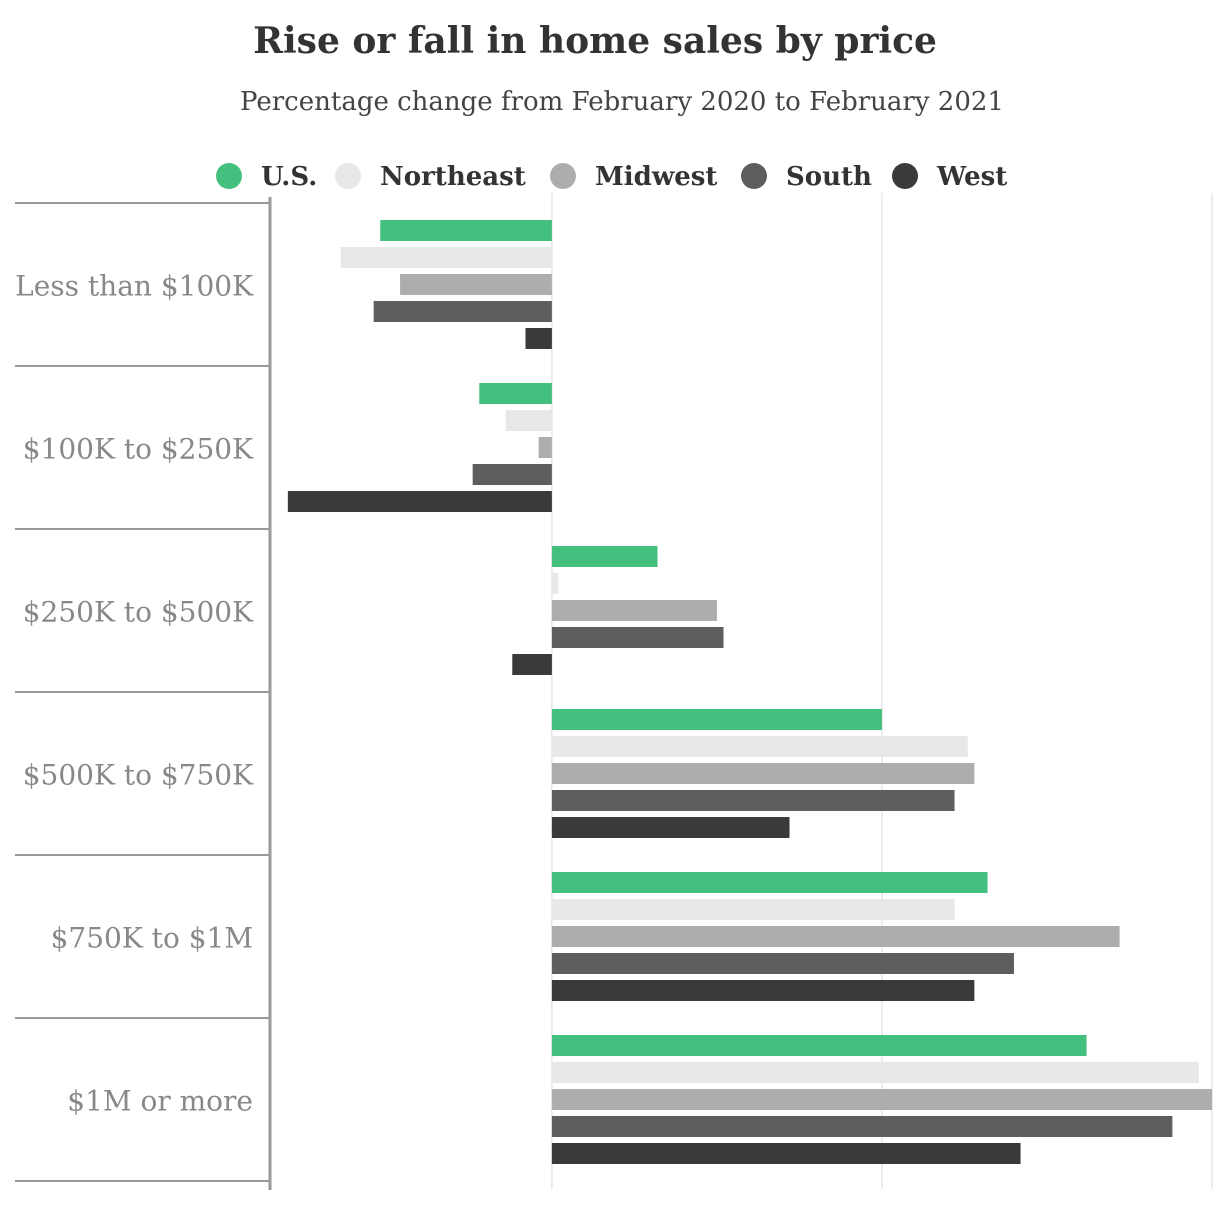 The width and height of the screenshot is (1226, 1206). What do you see at coordinates (971, 177) in the screenshot?
I see `legend-label: West` at bounding box center [971, 177].